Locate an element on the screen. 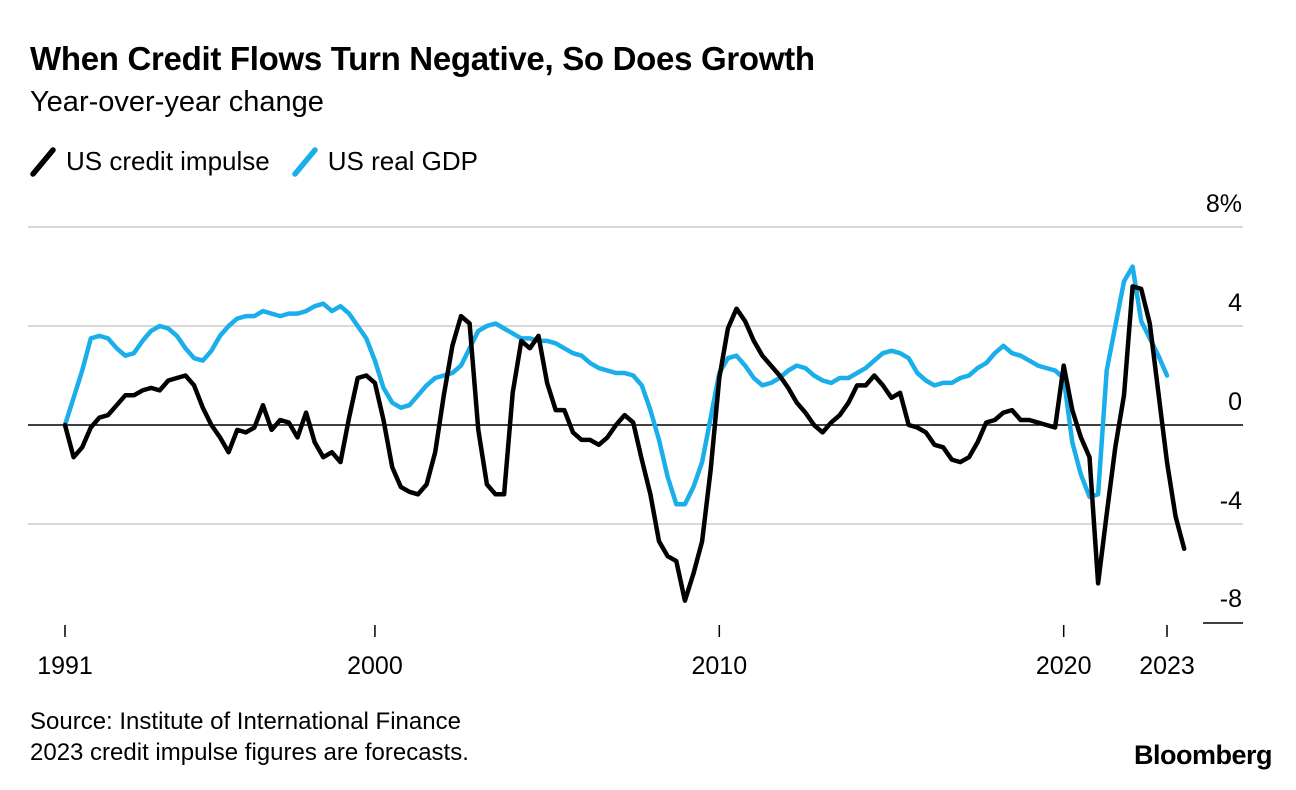  legend-item-credit-impulse: US credit impulse is located at coordinates (150, 161).